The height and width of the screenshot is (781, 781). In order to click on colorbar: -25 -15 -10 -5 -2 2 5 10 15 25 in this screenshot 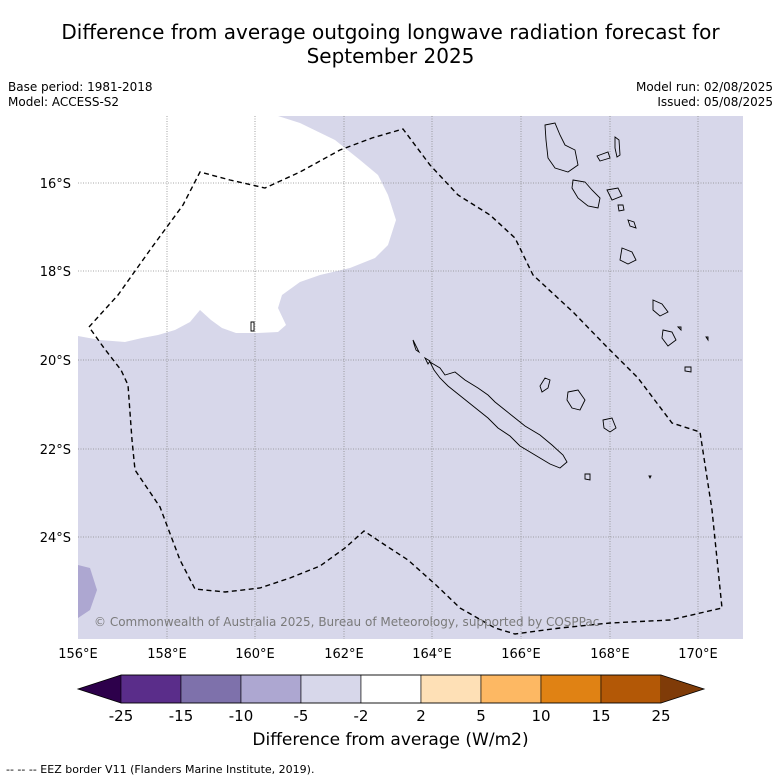, I will do `click(391, 699)`.